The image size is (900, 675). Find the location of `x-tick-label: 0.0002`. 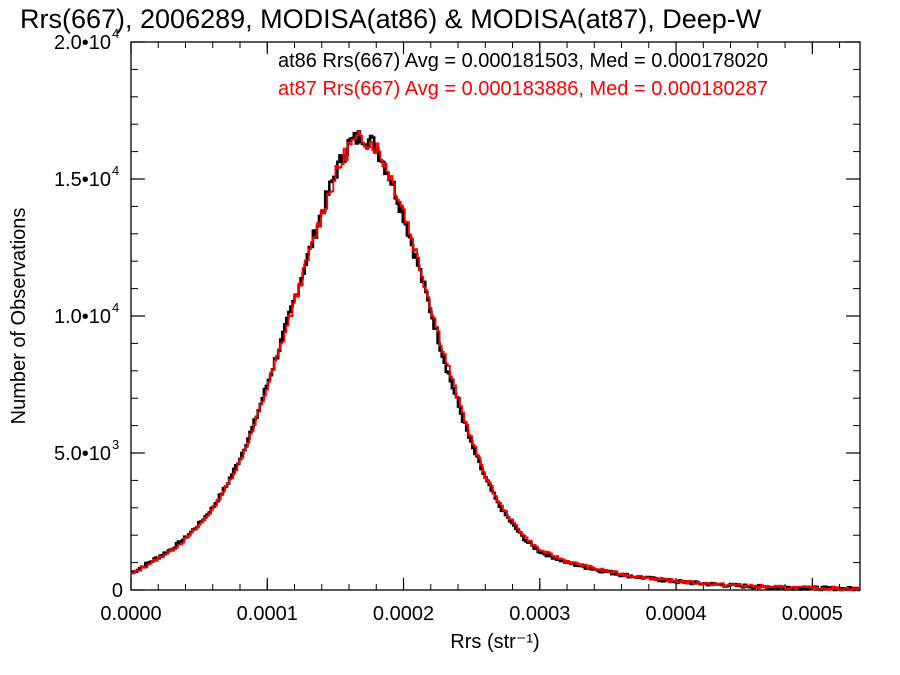

x-tick-label: 0.0002 is located at coordinates (403, 614).